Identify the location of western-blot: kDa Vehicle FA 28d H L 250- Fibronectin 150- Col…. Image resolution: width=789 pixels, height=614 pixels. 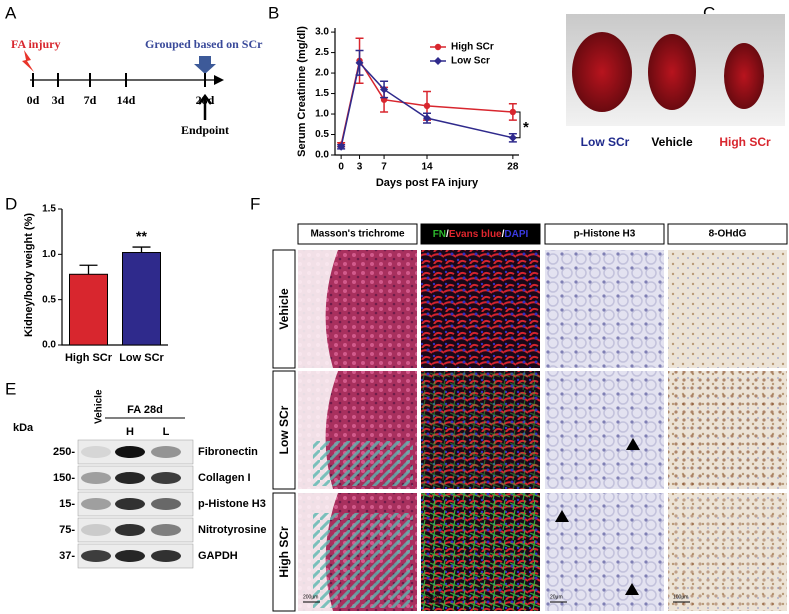
(139, 479).